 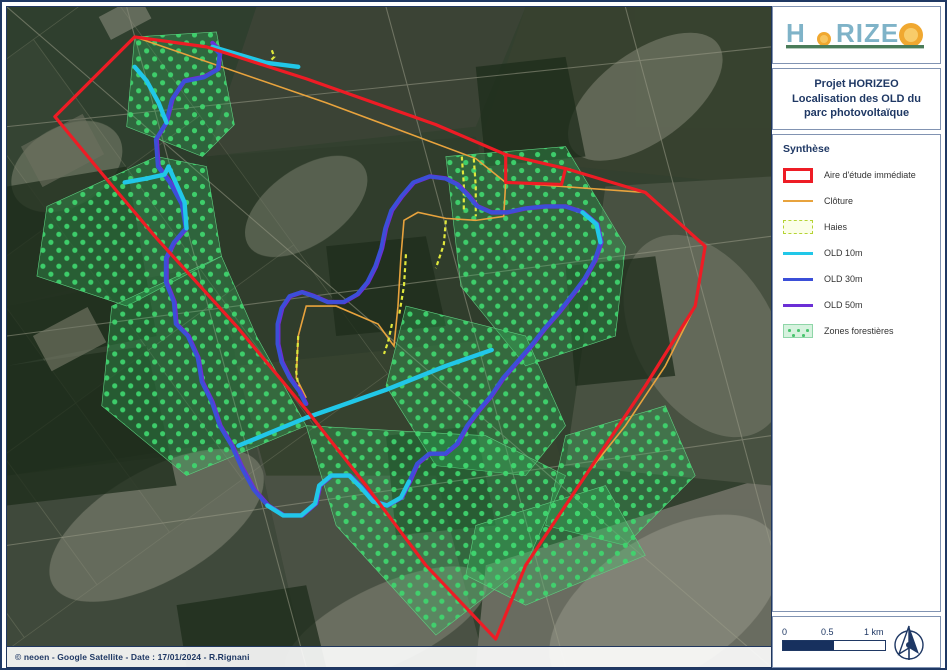 I want to click on legend-item-old-50m: OLD 50m, so click(x=856, y=305).